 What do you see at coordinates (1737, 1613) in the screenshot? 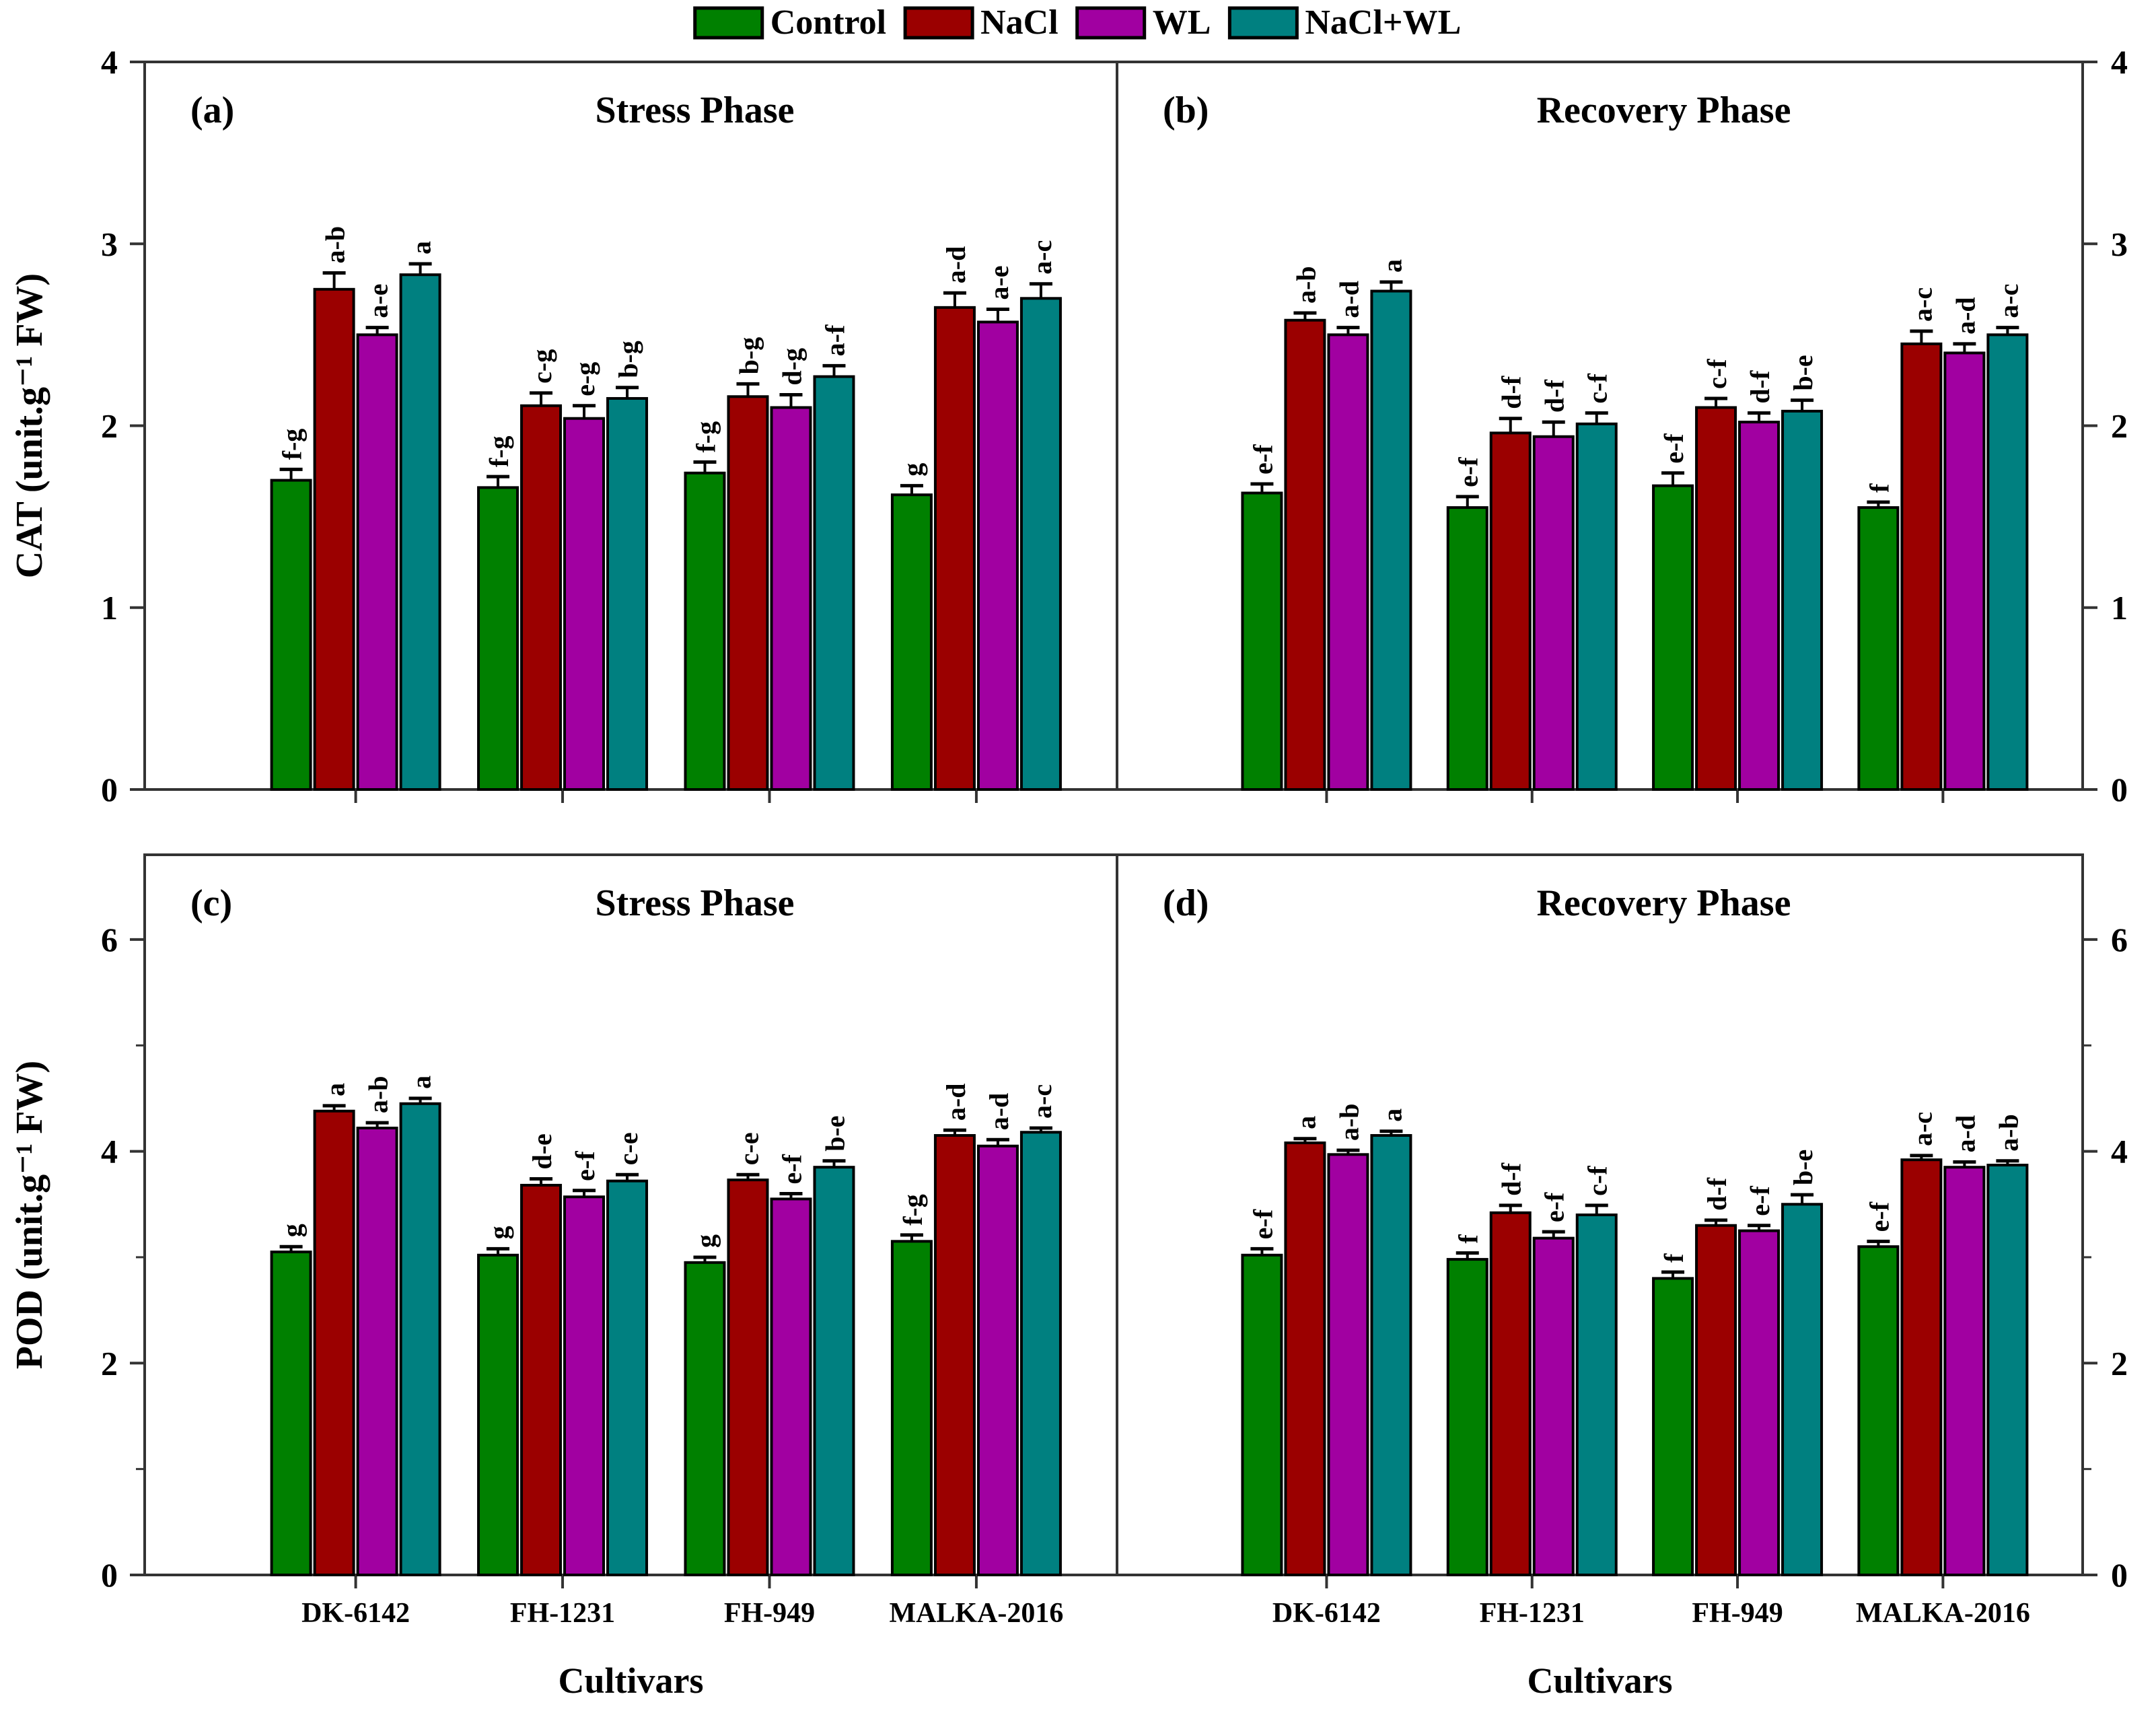
I see `x-tick-label: FH-949` at bounding box center [1737, 1613].